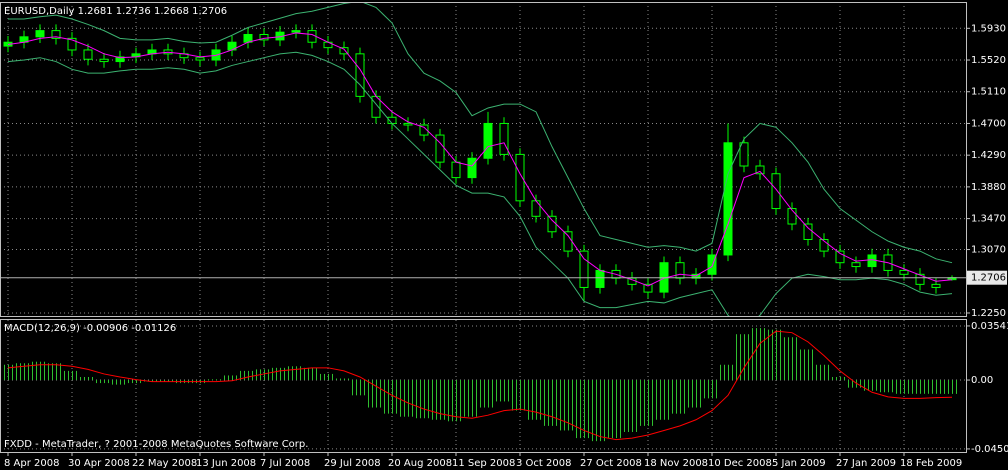 The image size is (1008, 470). Describe the element at coordinates (99, 463) in the screenshot. I see `x-tick-label: 30 Apr 2008` at that location.